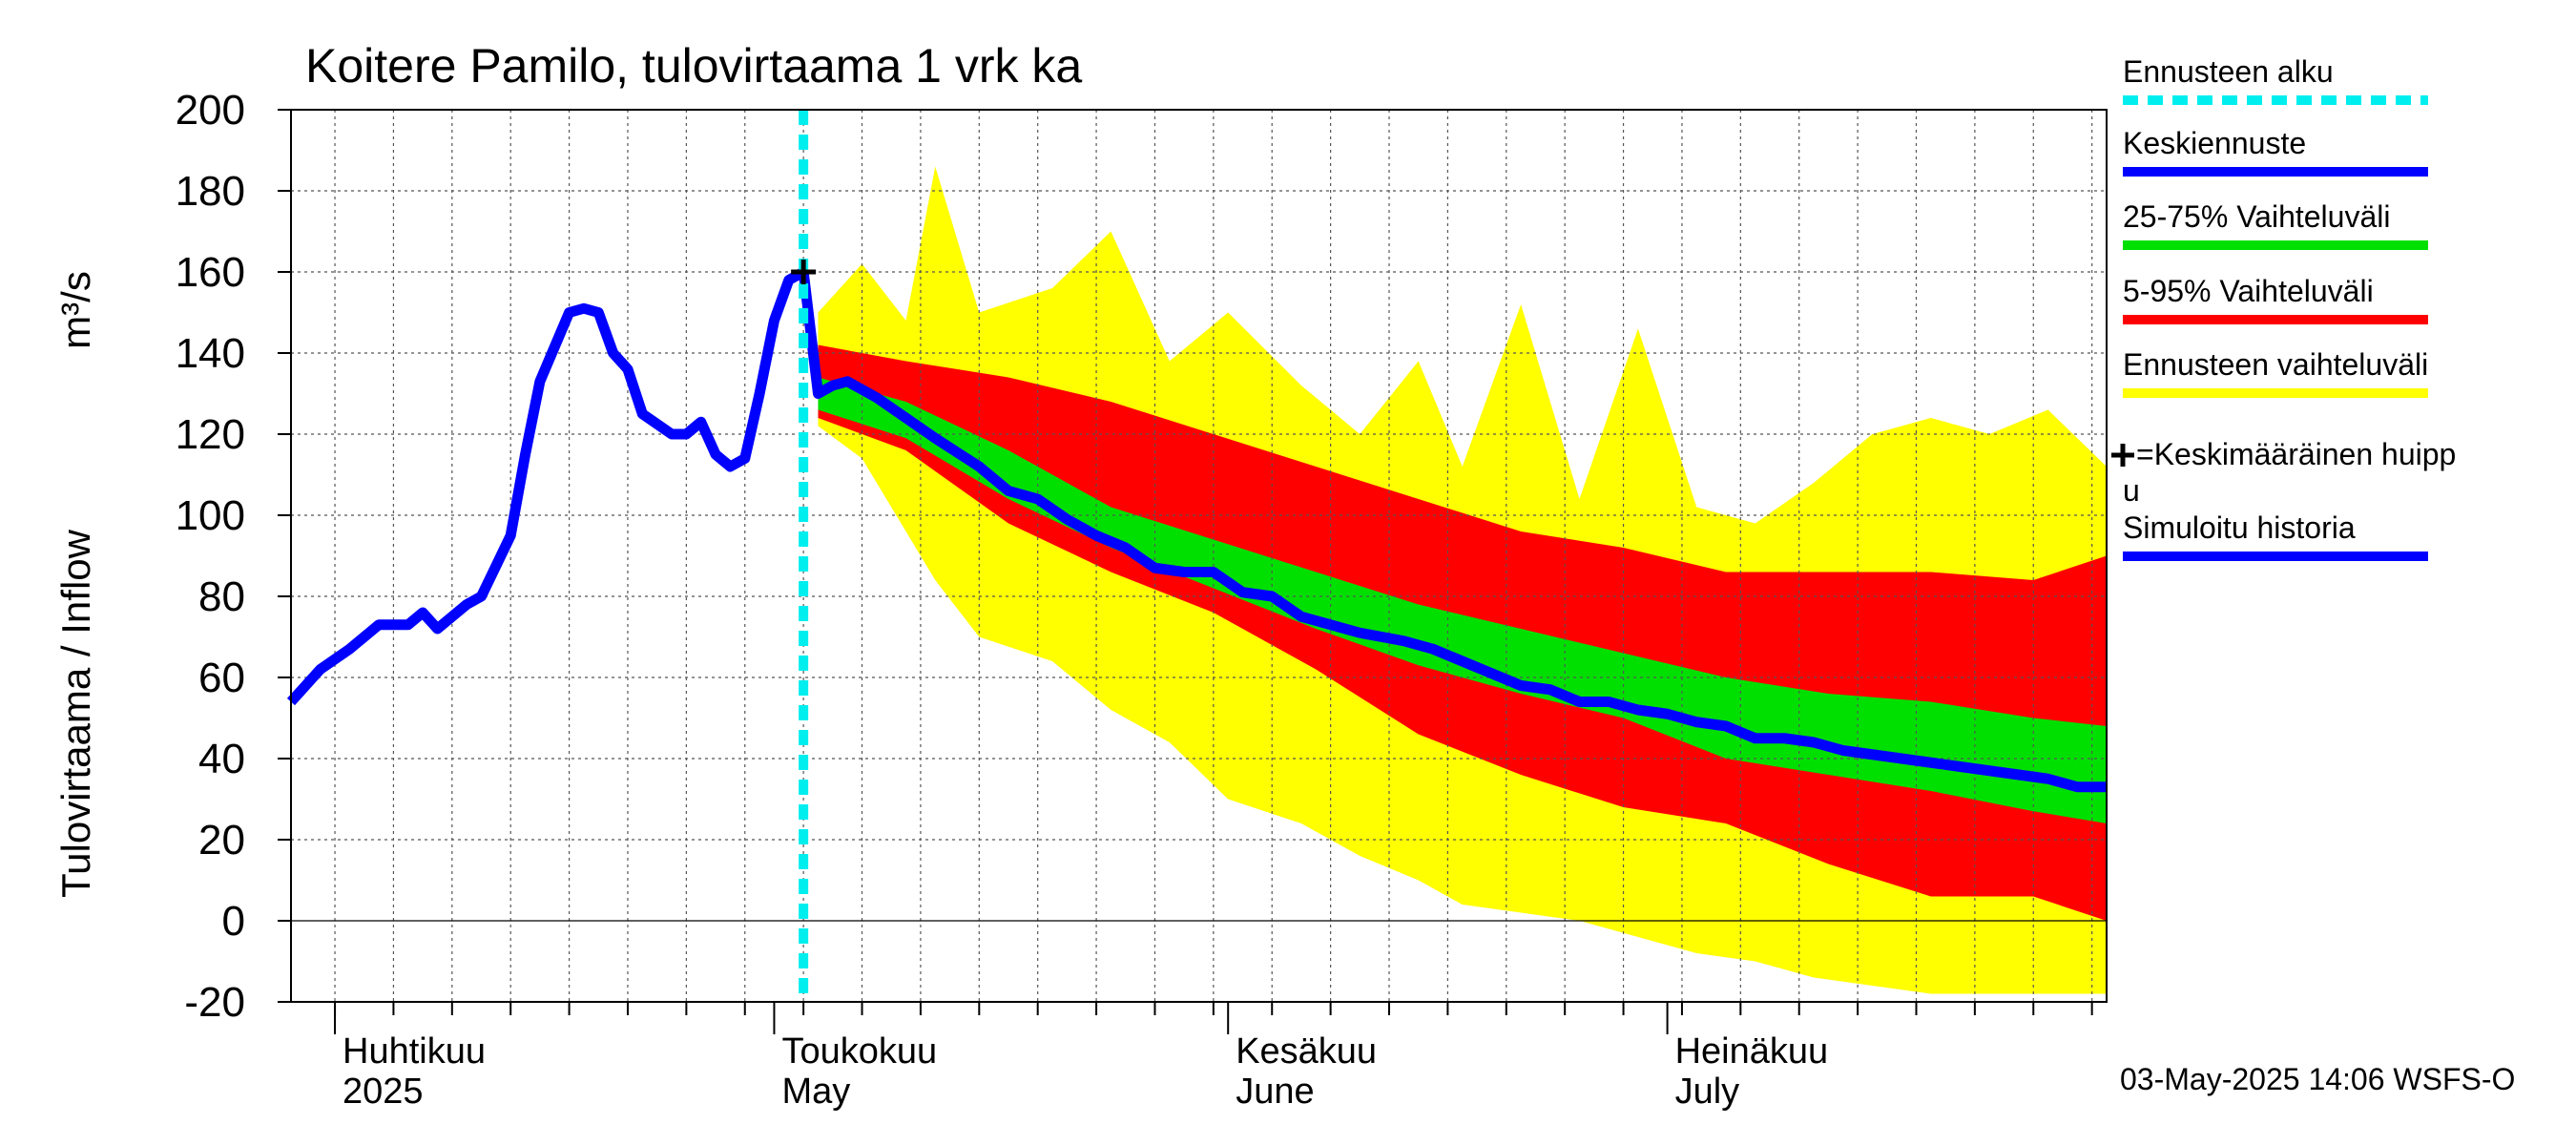 This screenshot has width=2576, height=1145. I want to click on legend-marker-plus, so click(2122, 456).